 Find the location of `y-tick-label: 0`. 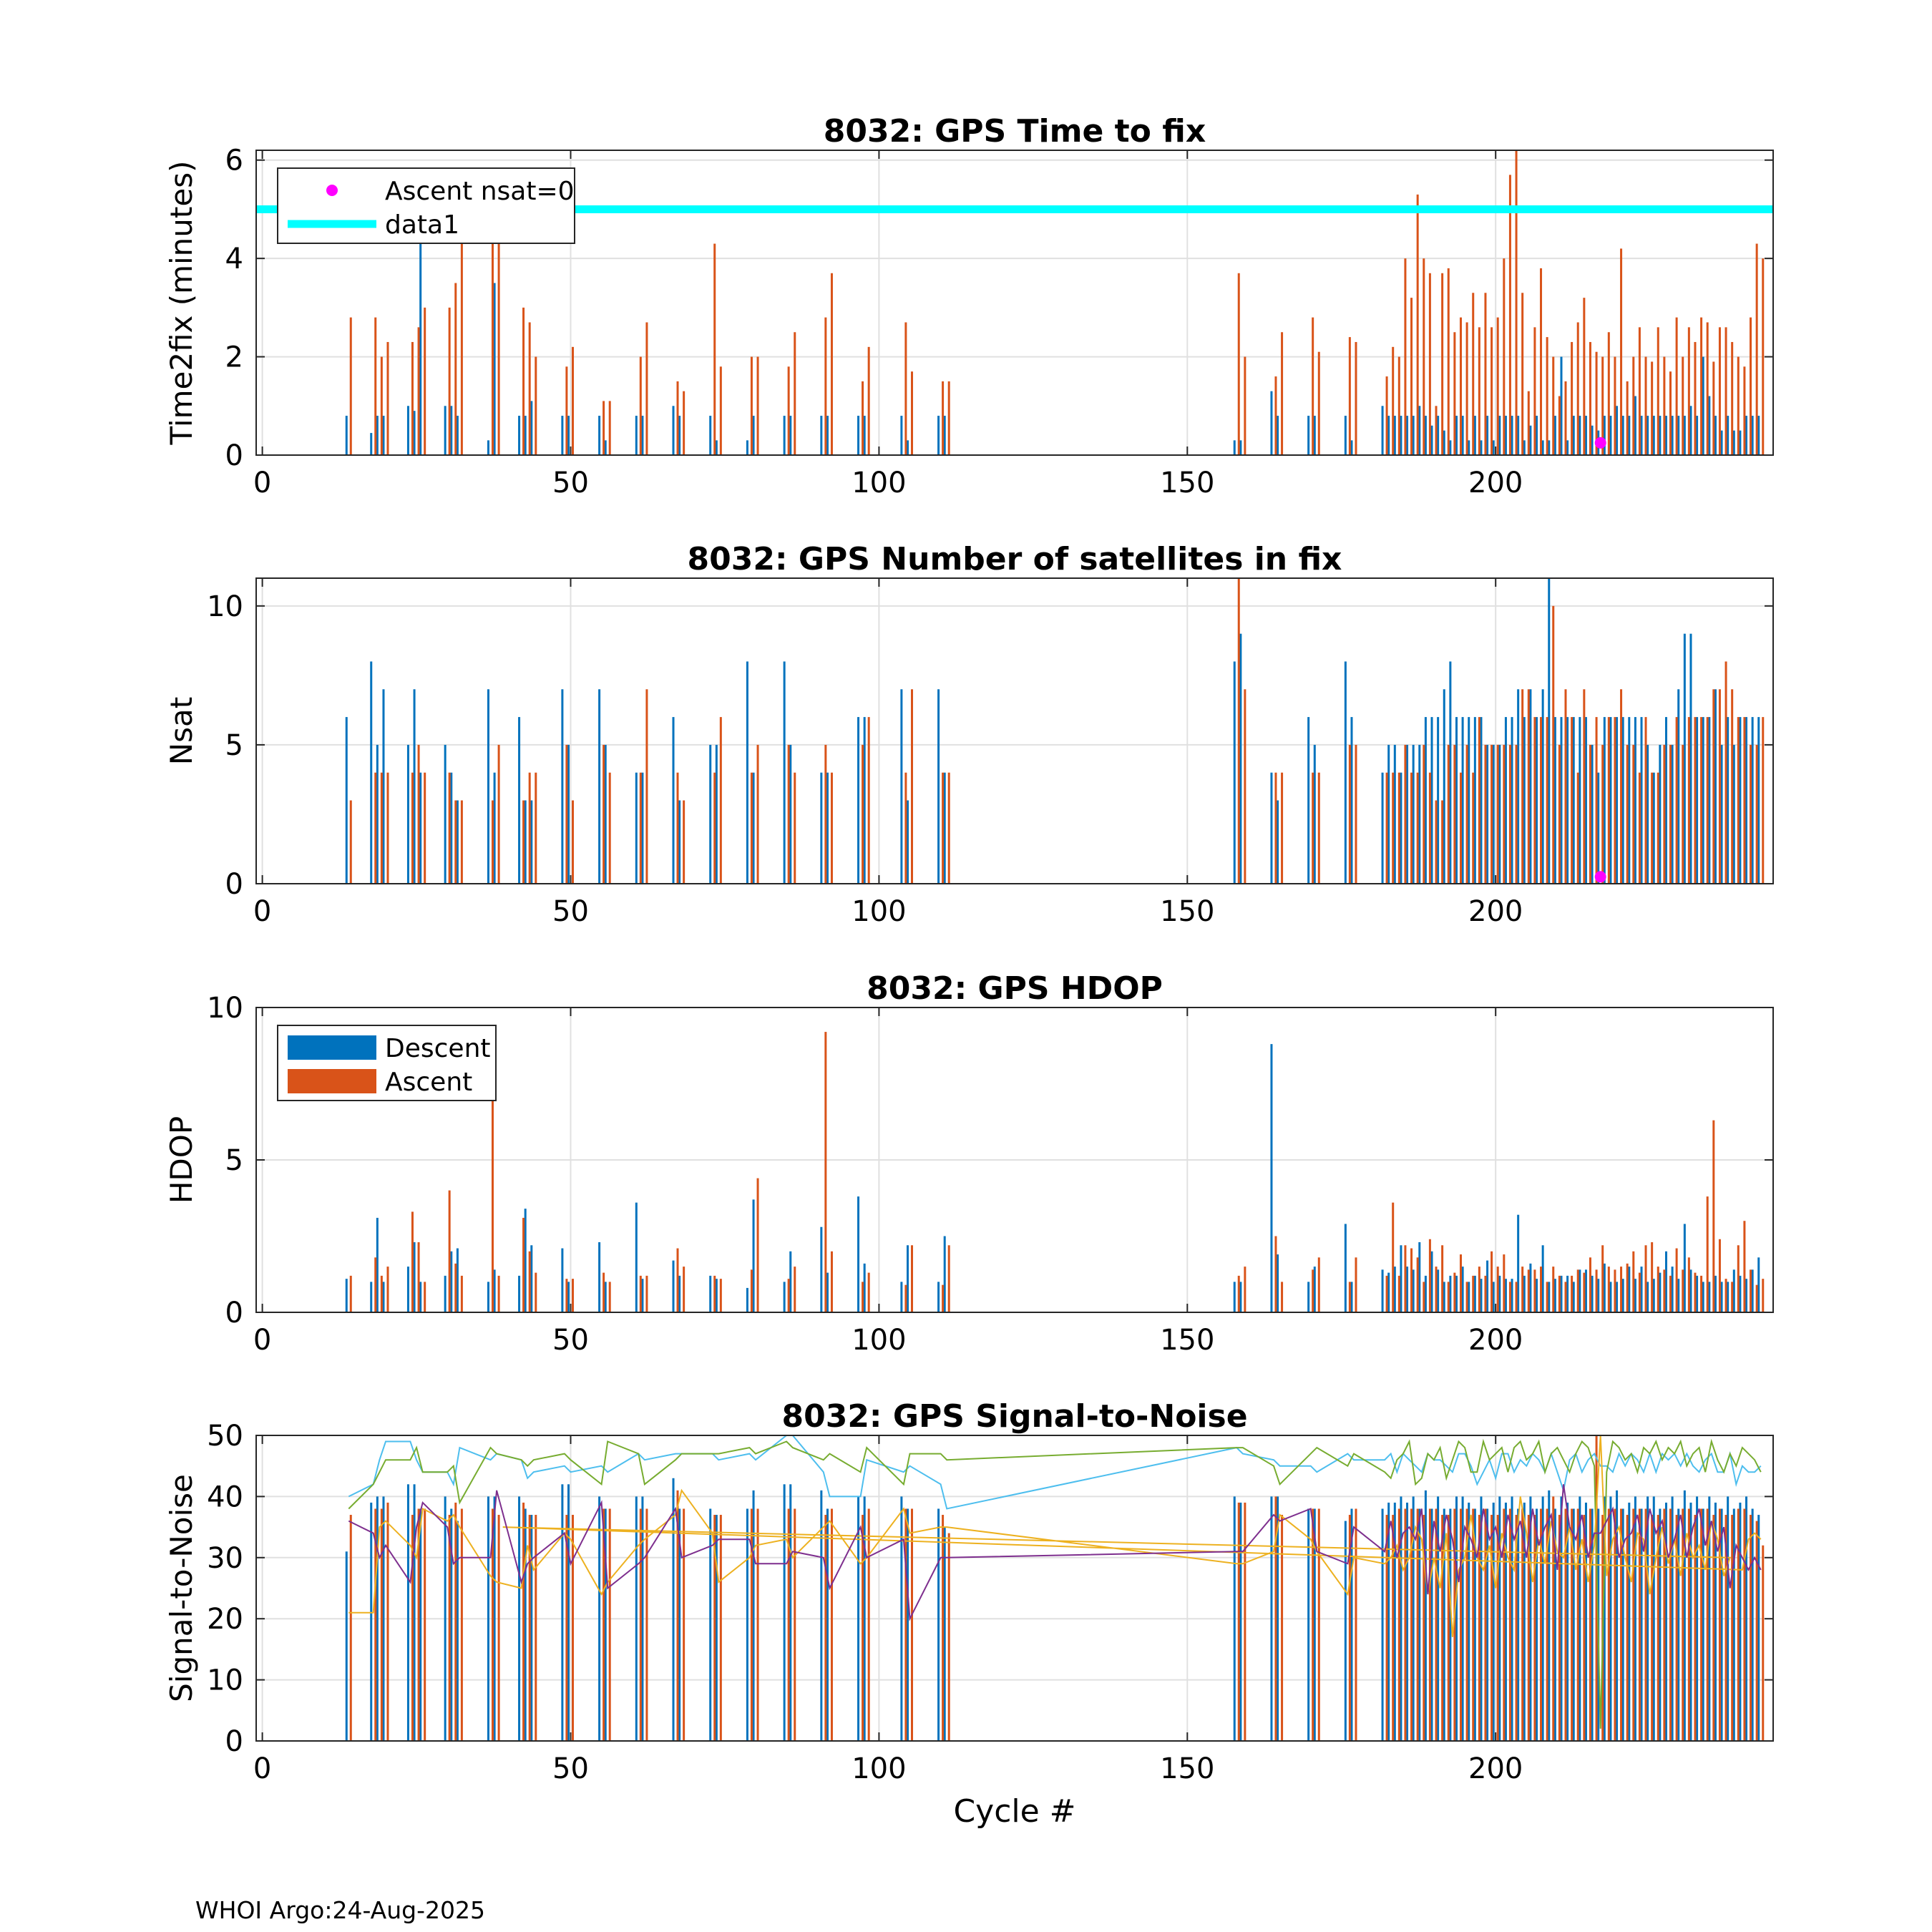

y-tick-label: 0 is located at coordinates (234, 884).